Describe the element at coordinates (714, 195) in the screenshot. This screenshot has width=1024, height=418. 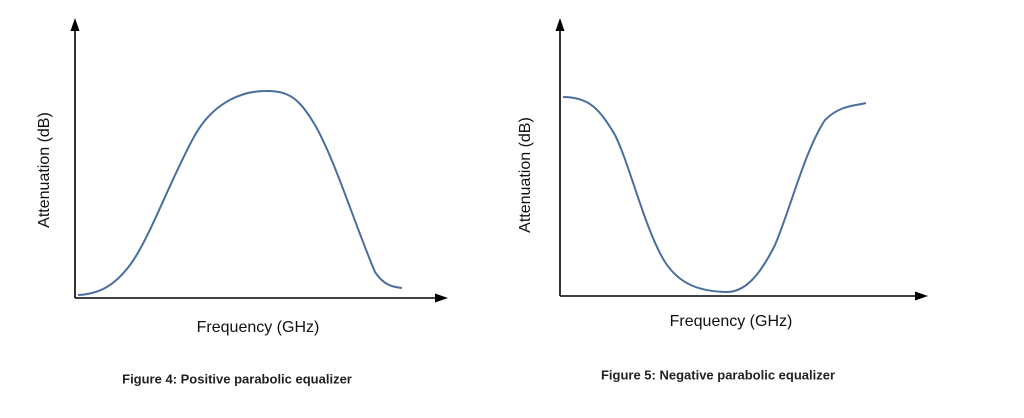
I see `curve` at that location.